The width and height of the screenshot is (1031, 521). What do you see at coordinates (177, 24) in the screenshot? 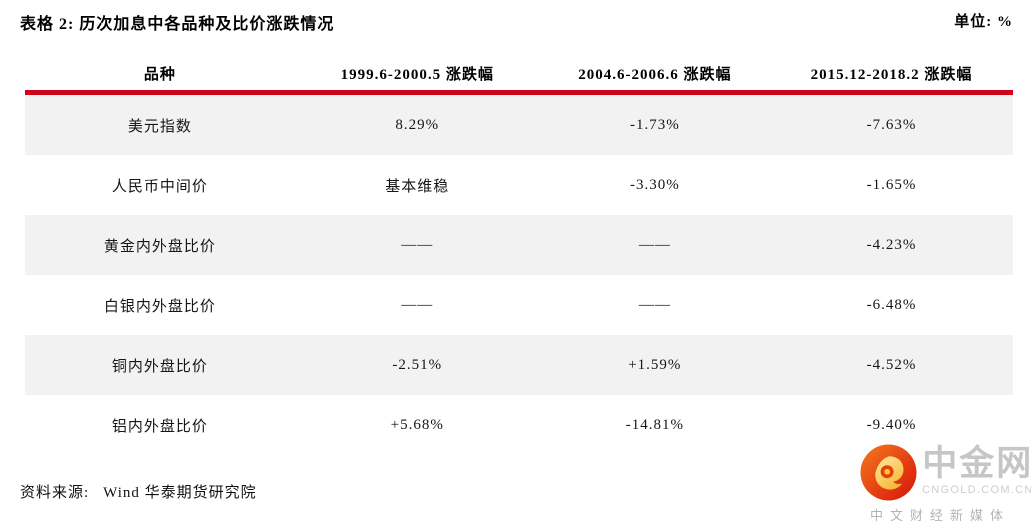
I see `table-title: 表格 2: 历次加息中各品种及比价涨跌情况` at bounding box center [177, 24].